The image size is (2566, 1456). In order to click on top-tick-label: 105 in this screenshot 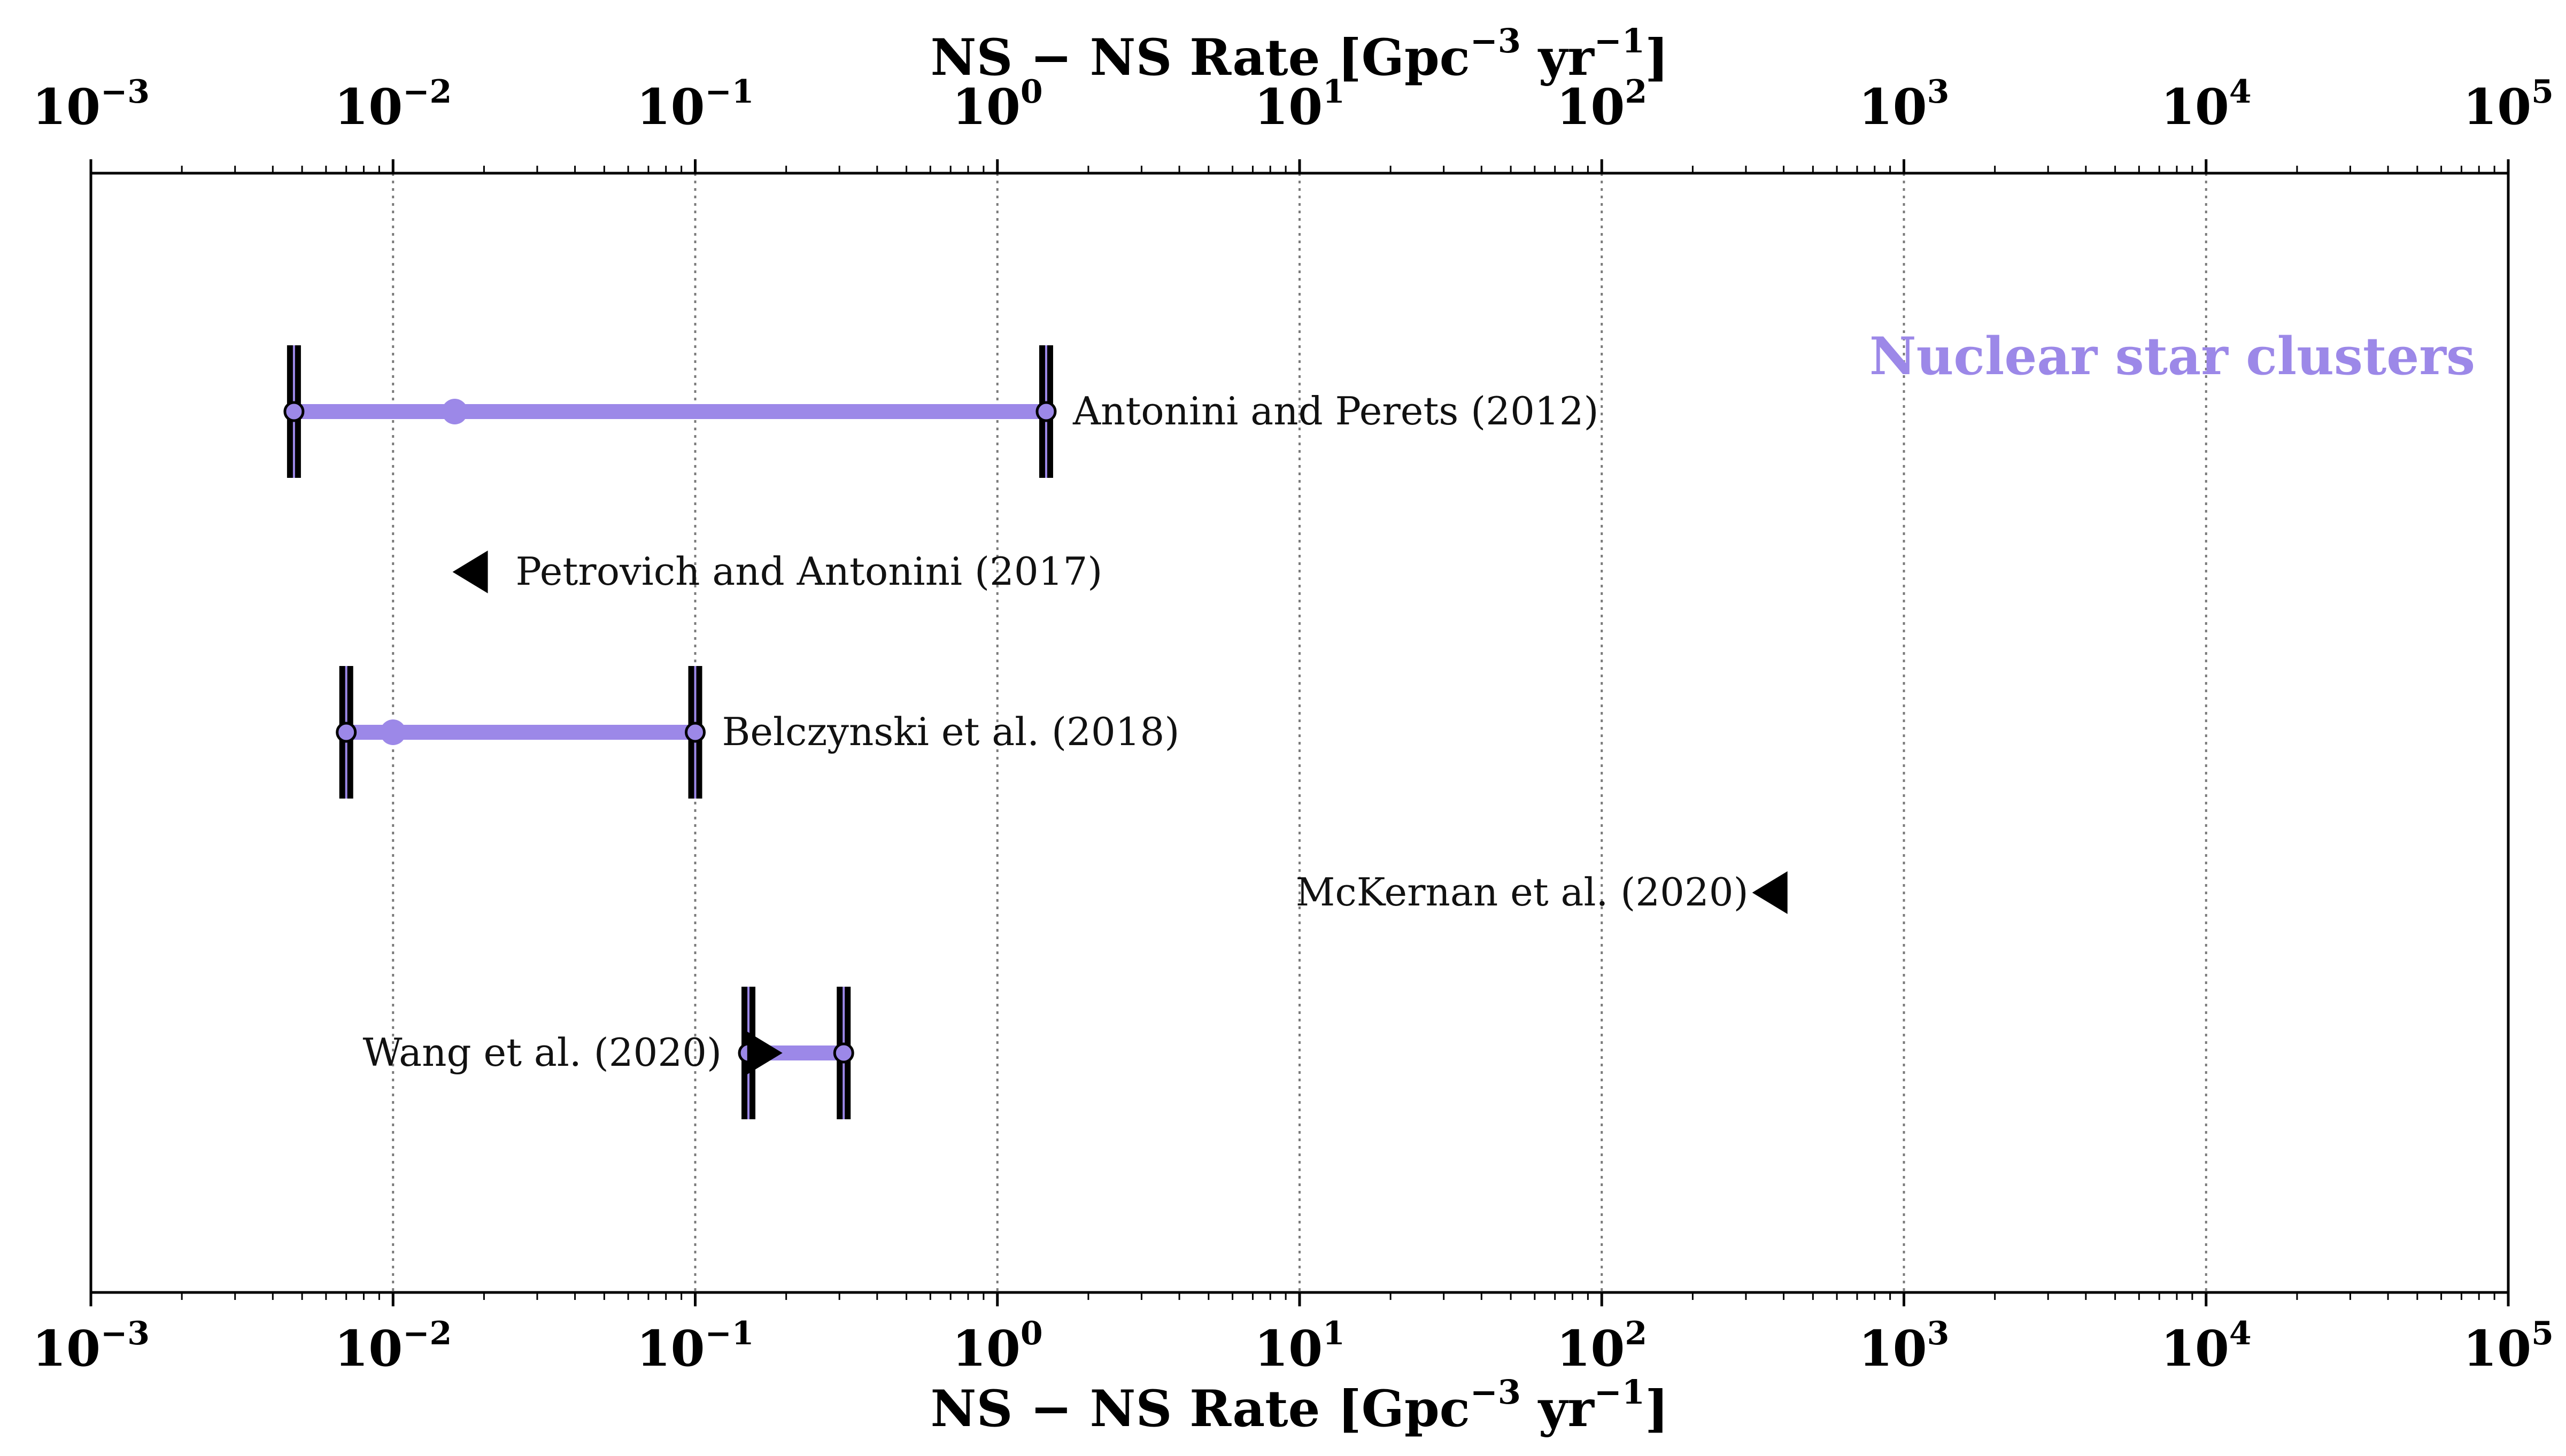, I will do `click(2508, 105)`.